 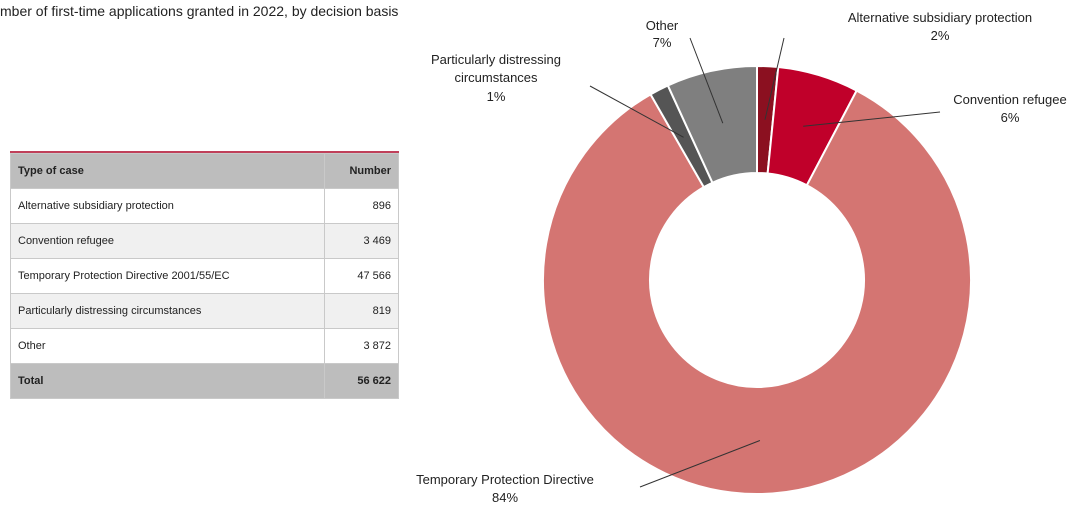 What do you see at coordinates (662, 25) in the screenshot?
I see `label-other-name: Other` at bounding box center [662, 25].